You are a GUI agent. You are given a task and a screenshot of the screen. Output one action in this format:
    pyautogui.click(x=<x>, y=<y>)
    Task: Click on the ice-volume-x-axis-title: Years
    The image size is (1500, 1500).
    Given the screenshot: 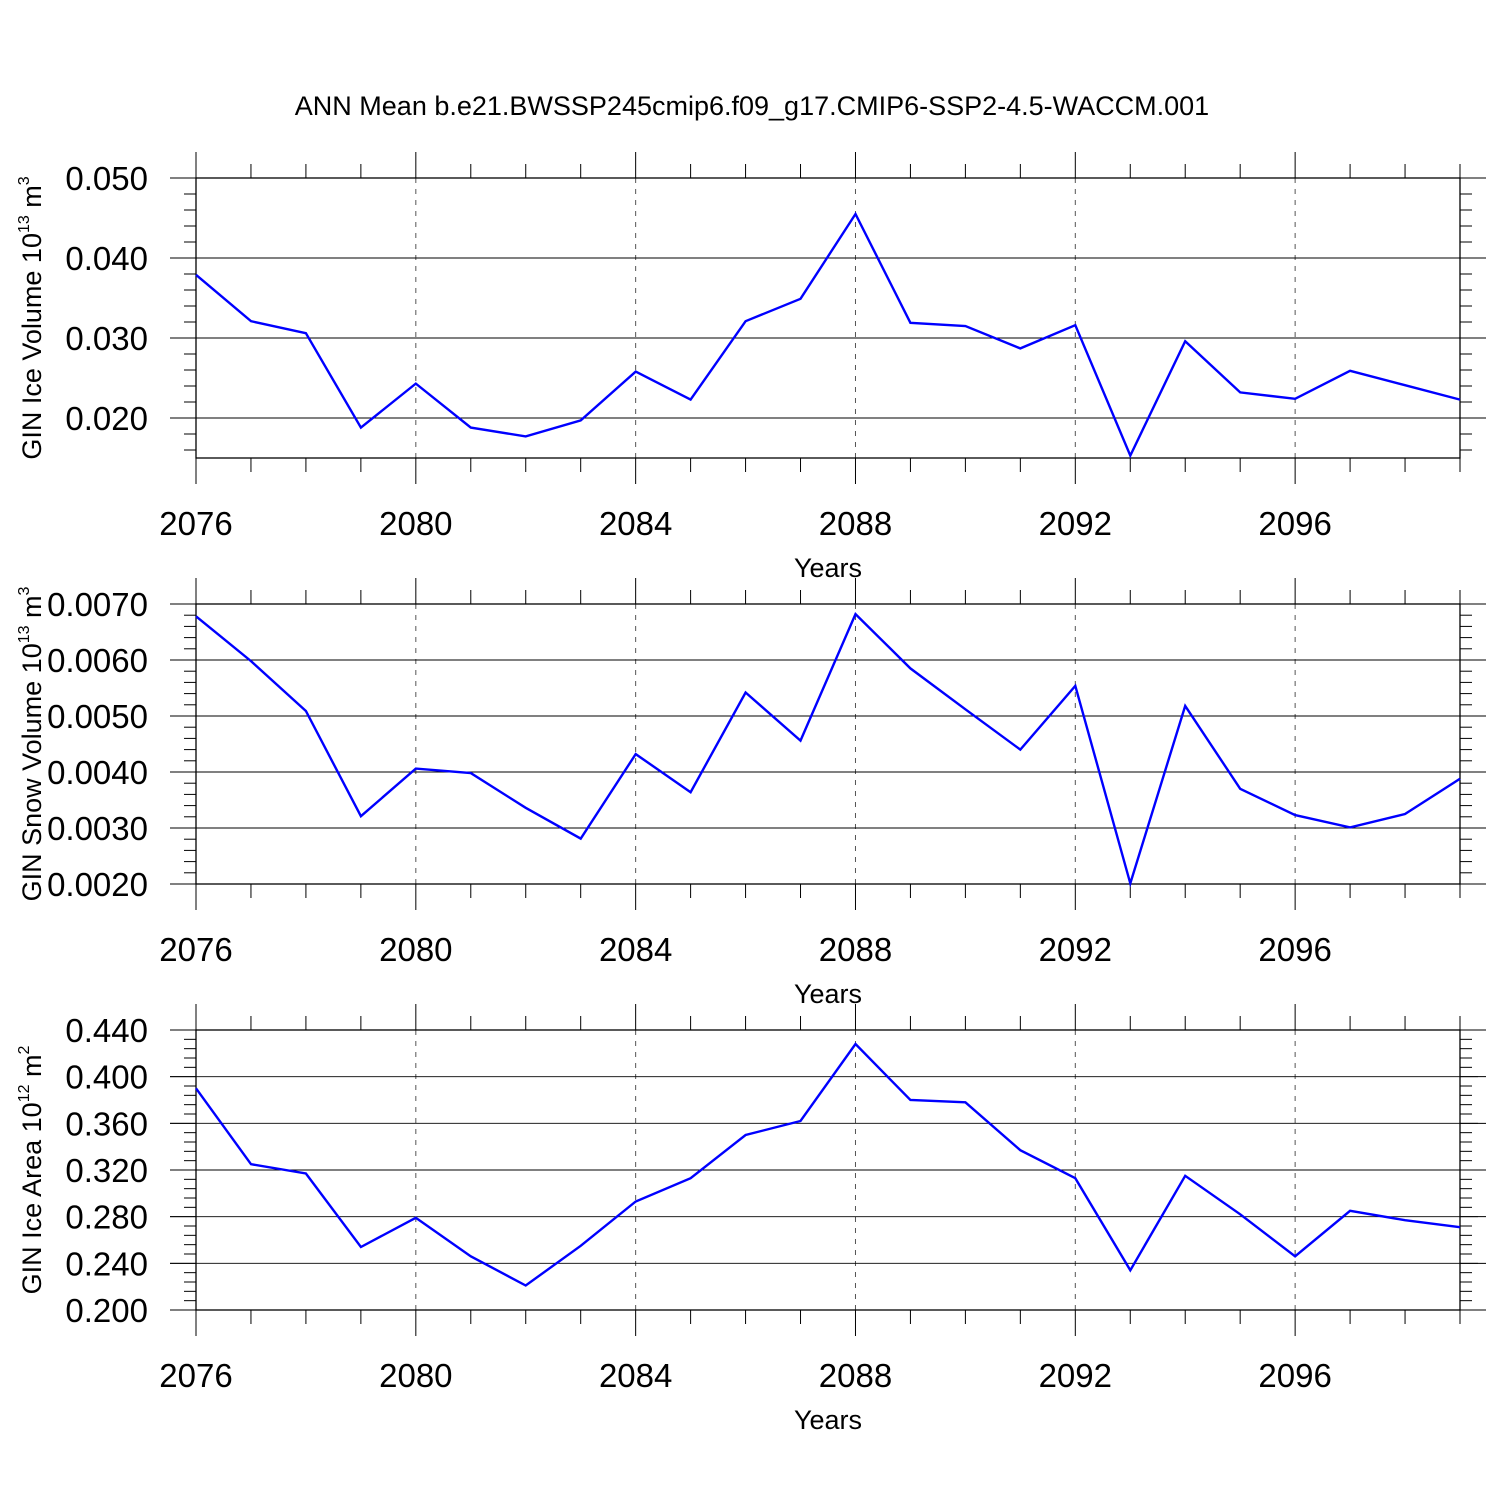 What is the action you would take?
    pyautogui.click(x=828, y=568)
    